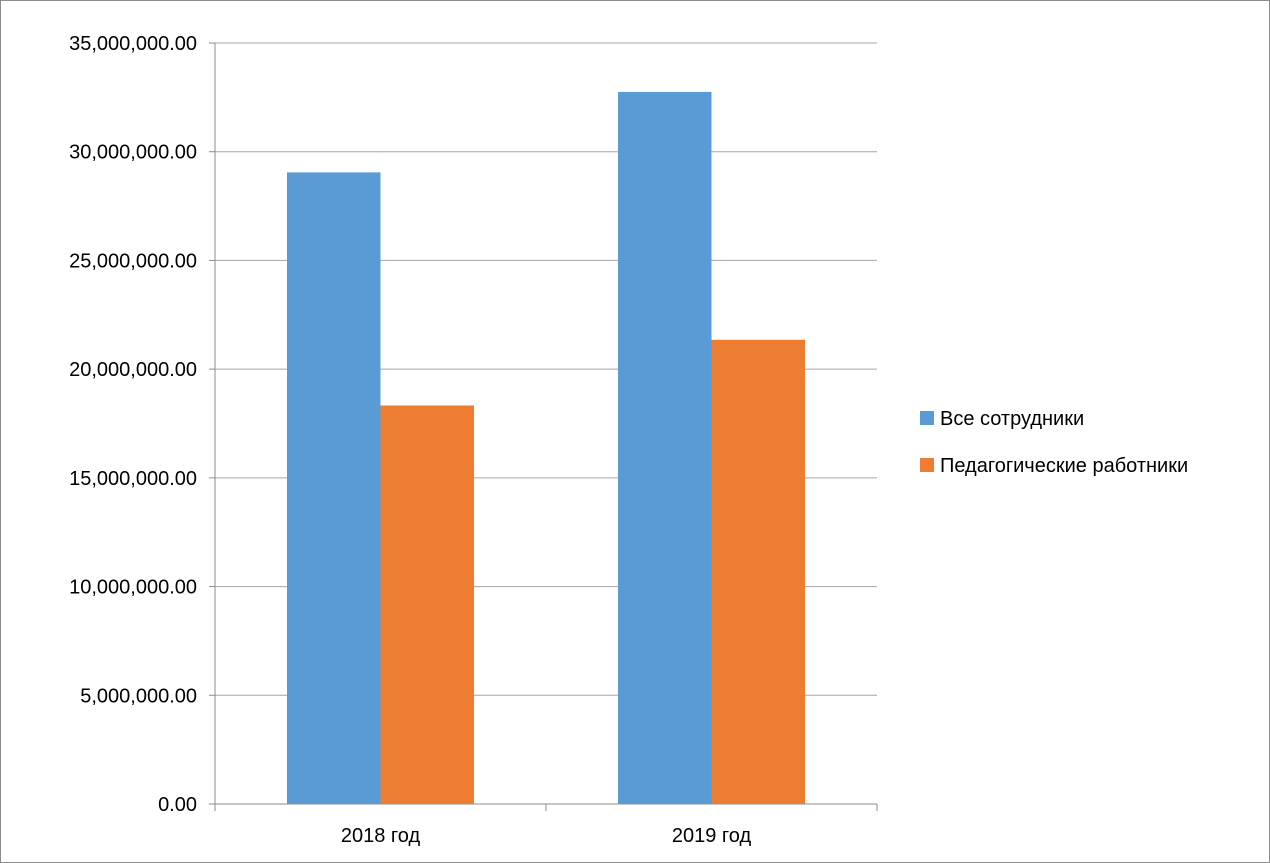  Describe the element at coordinates (1012, 419) in the screenshot. I see `legend-label: Все сотрудники` at that location.